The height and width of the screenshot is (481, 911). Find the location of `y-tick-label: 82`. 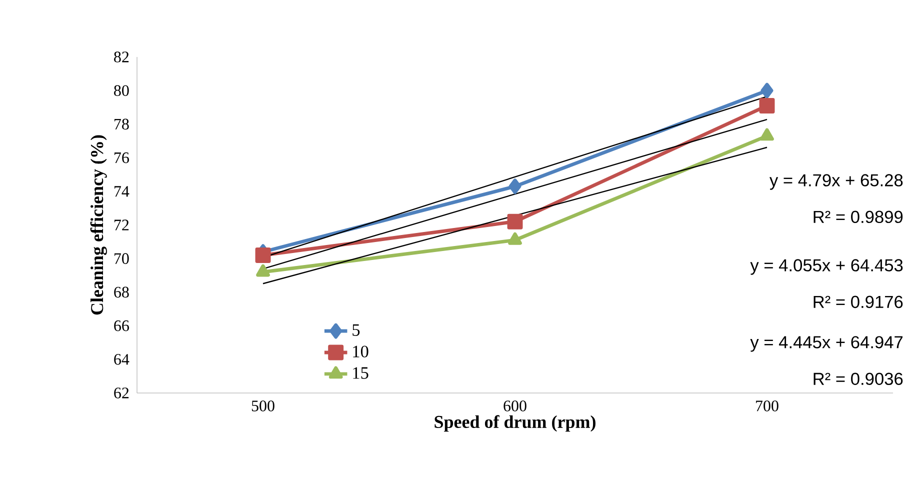

y-tick-label: 82 is located at coordinates (121, 57).